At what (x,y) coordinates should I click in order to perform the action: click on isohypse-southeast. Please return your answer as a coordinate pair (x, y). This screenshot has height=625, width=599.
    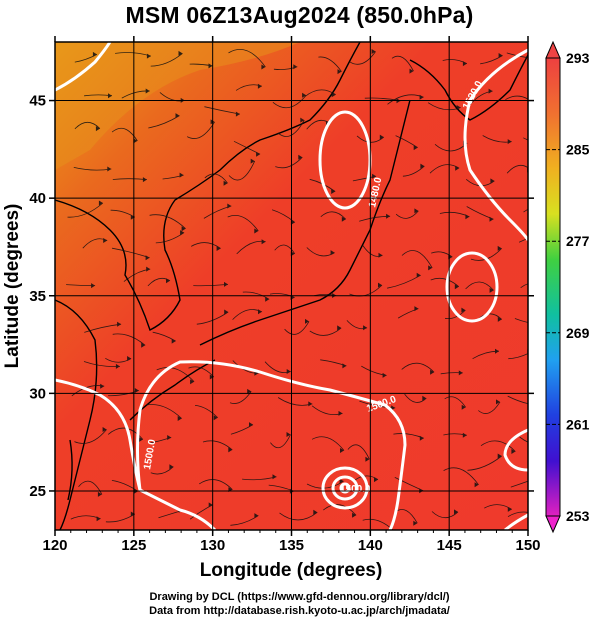
    Looking at the image, I should click on (515, 450).